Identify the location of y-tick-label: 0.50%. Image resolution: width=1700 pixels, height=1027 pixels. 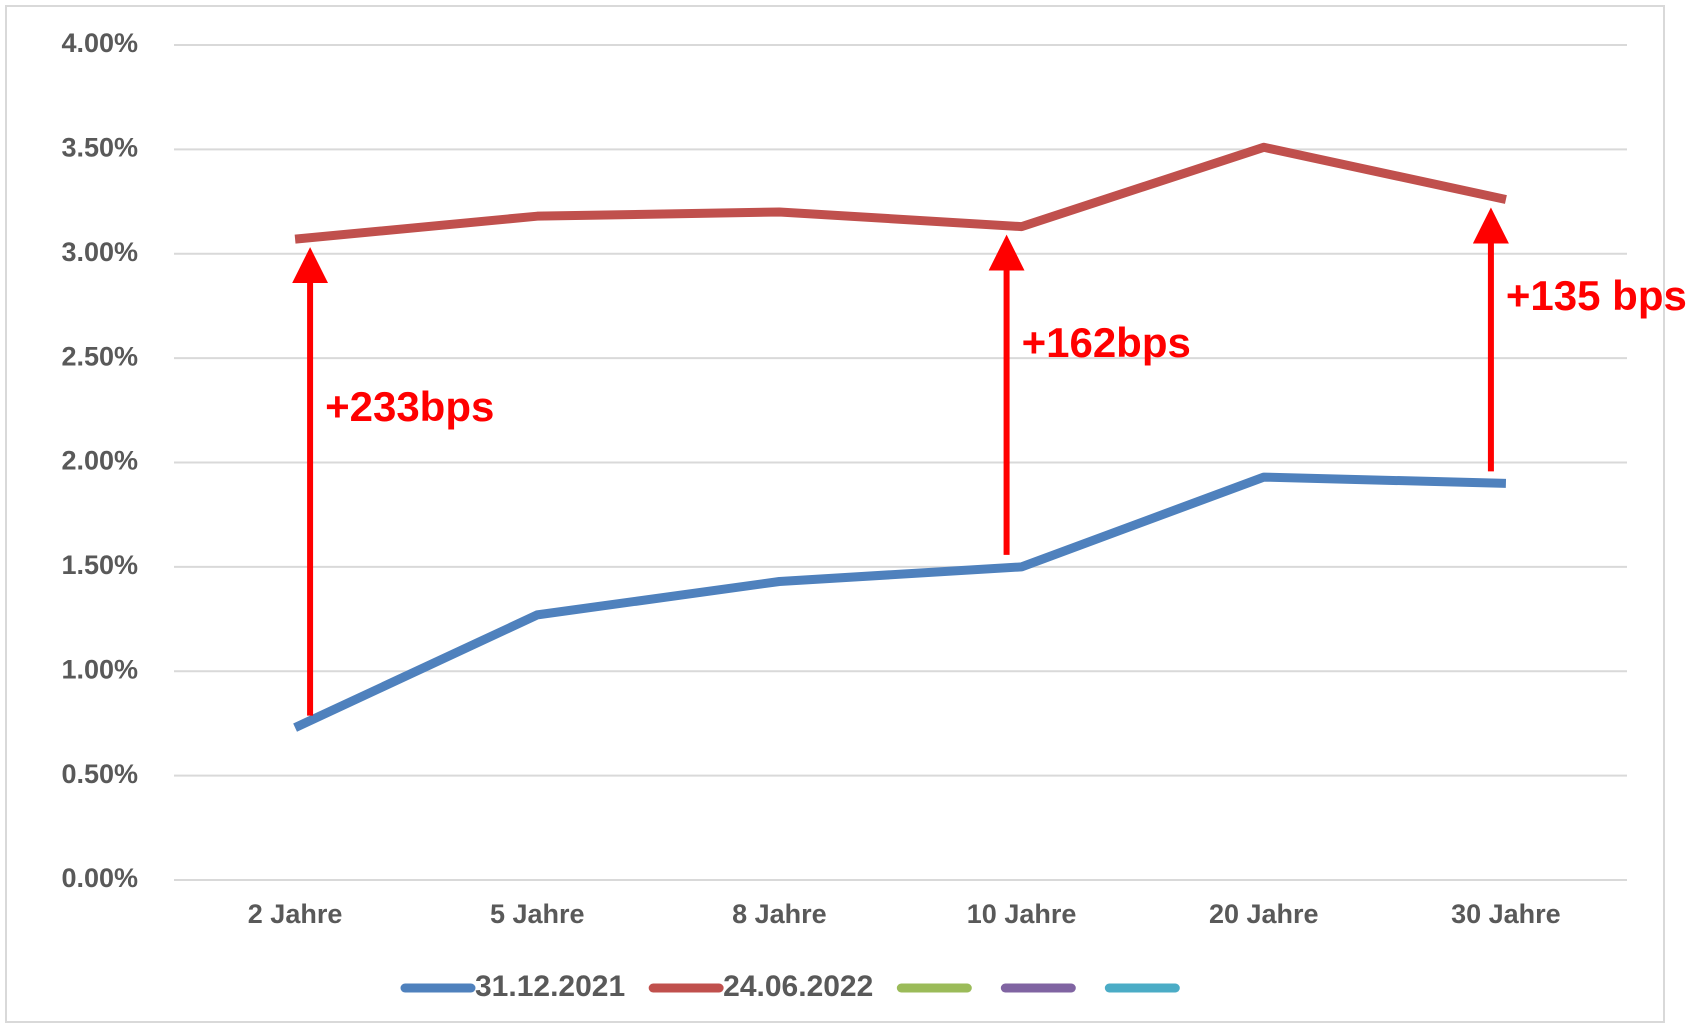
(99, 774).